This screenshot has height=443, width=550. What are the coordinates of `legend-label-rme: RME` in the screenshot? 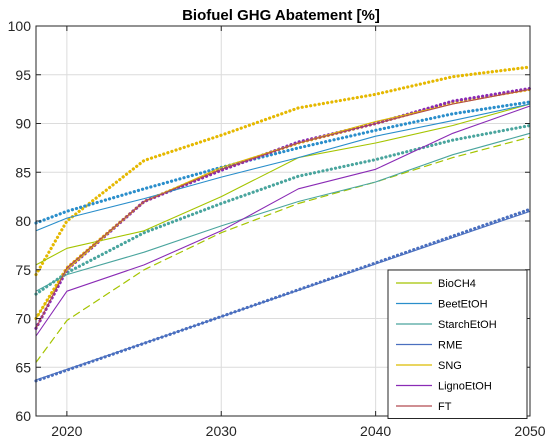 It's located at (450, 346).